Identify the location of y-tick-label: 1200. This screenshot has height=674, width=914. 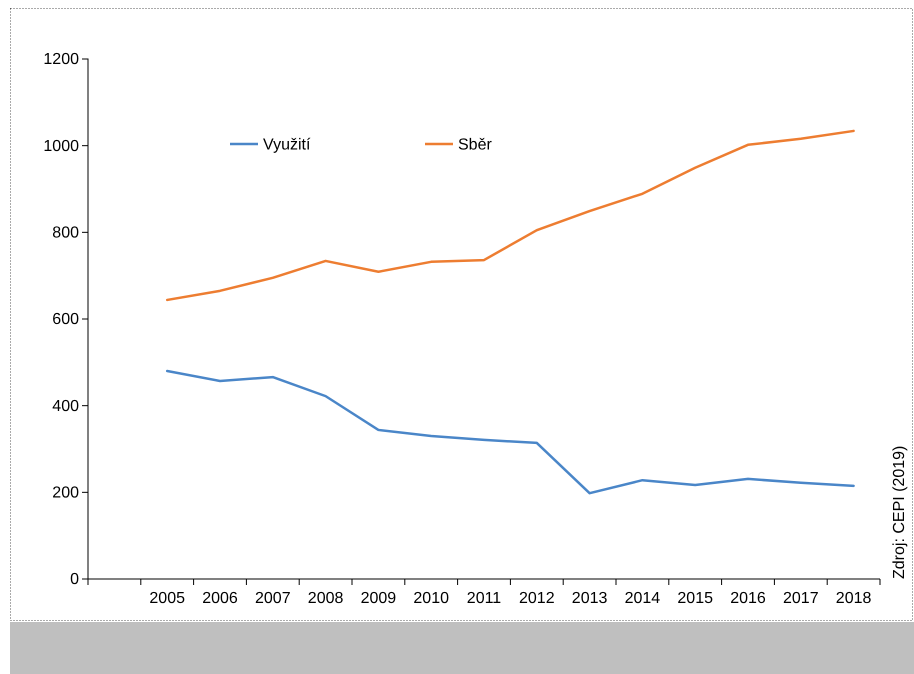
(61, 59).